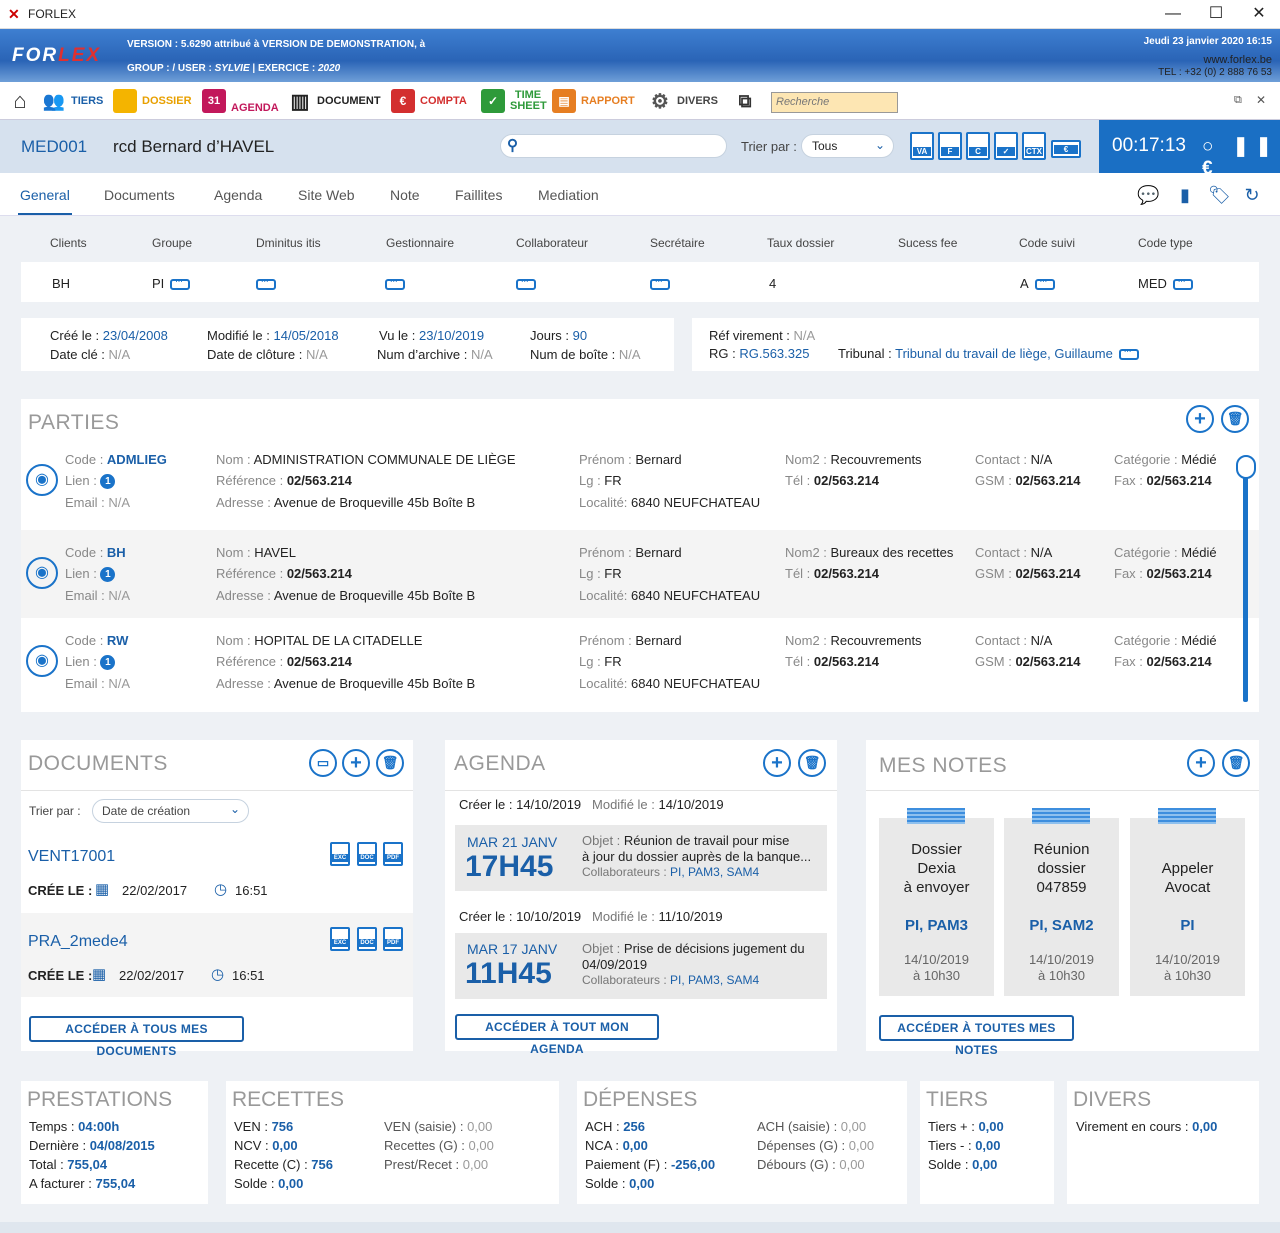 The image size is (1280, 1233). What do you see at coordinates (1219, 195) in the screenshot?
I see `tag-icon: 🏷` at bounding box center [1219, 195].